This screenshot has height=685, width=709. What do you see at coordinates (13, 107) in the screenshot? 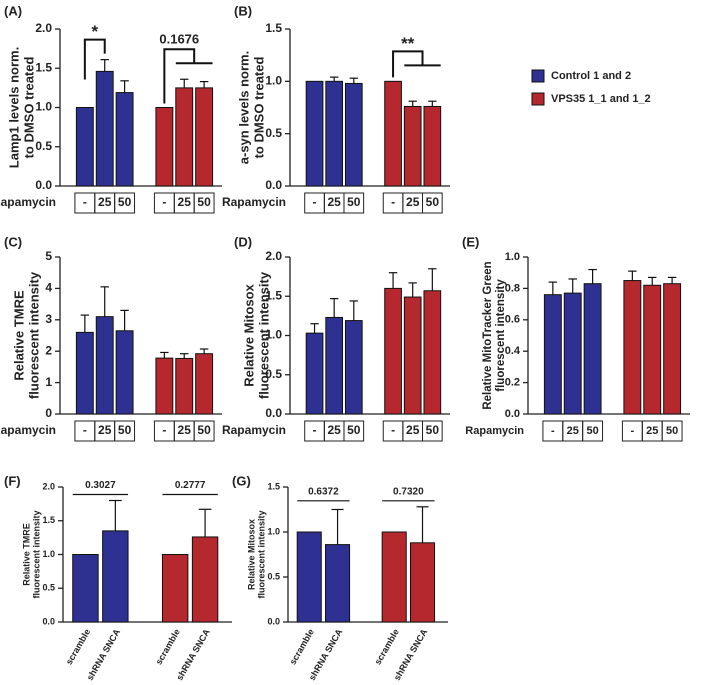
I see `y-axis-label: Lamp1 levels norm.` at bounding box center [13, 107].